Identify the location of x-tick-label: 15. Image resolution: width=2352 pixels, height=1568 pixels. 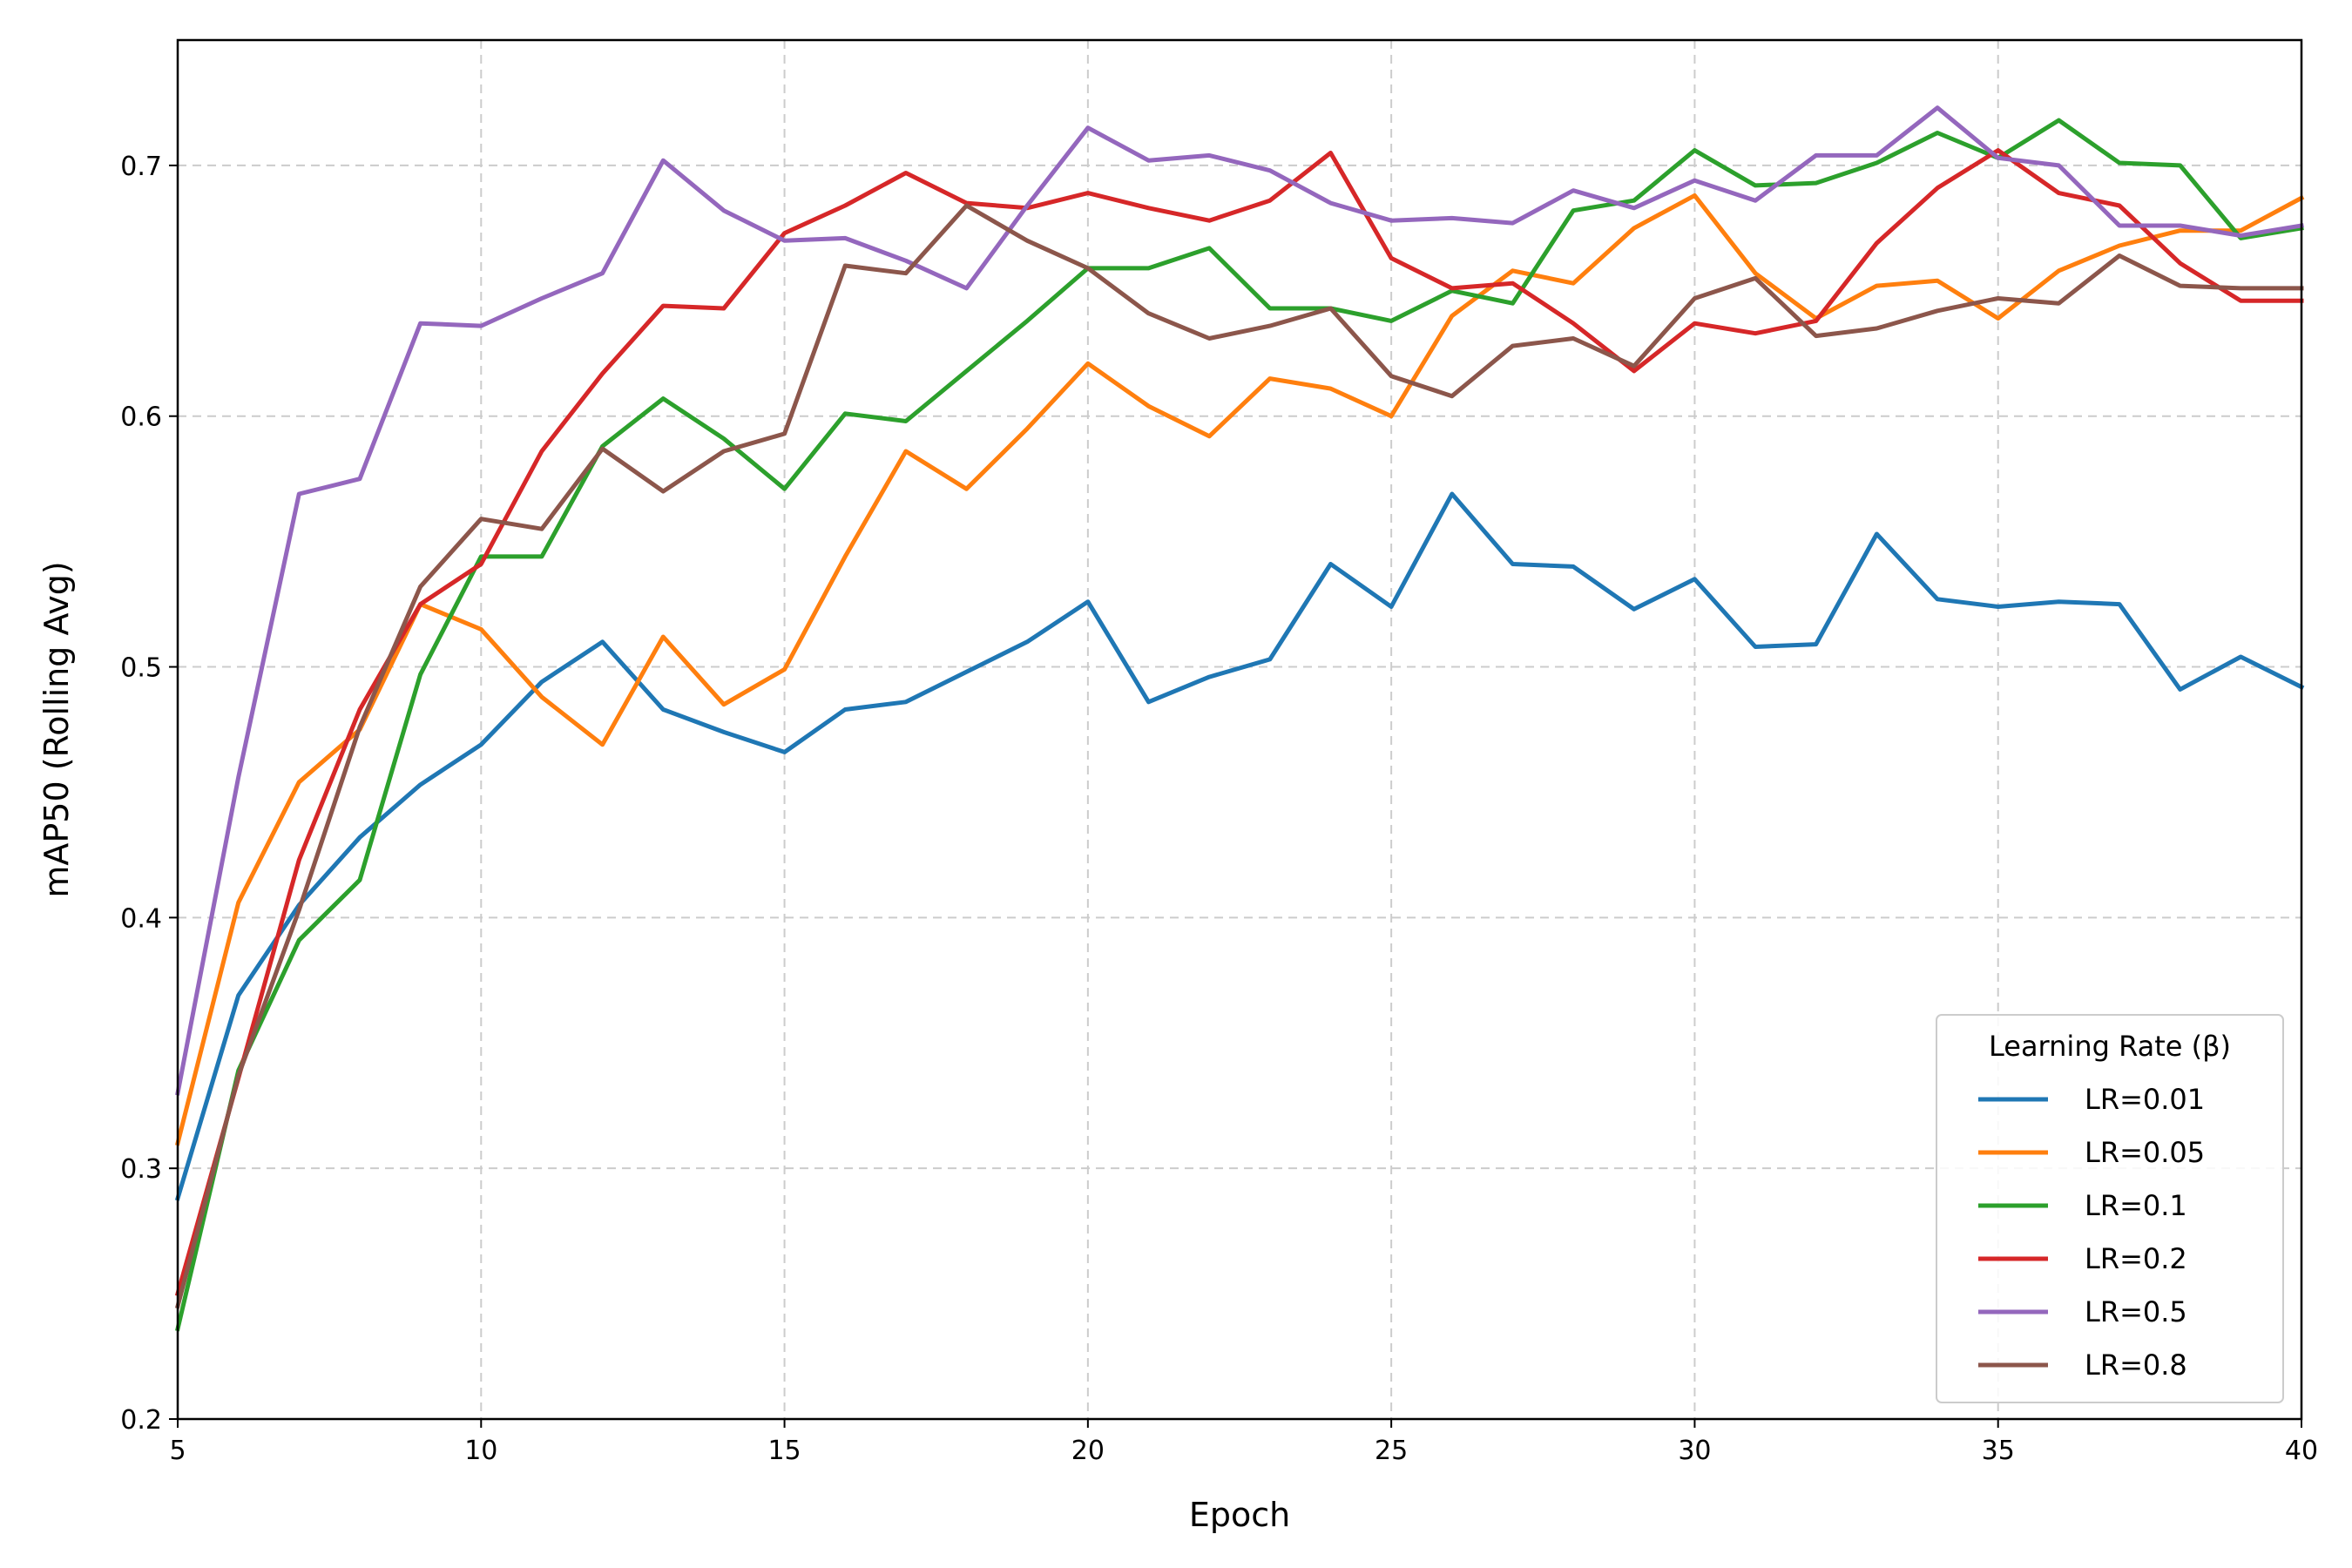
(784, 1451).